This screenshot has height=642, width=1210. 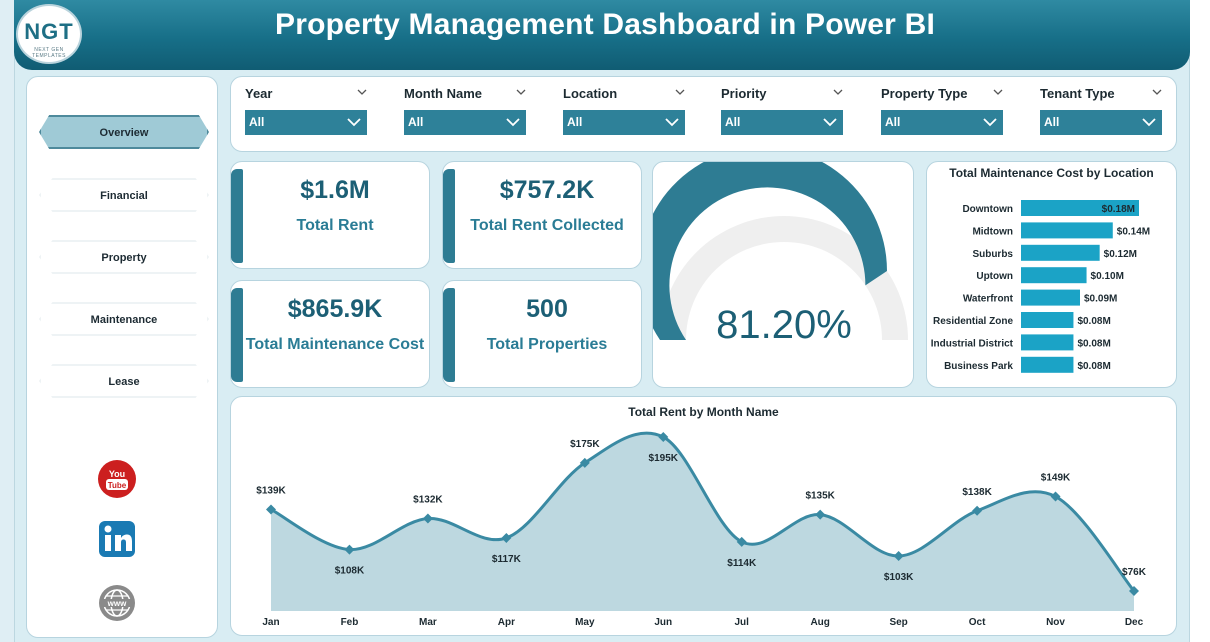 I want to click on bar-category-label: Residential Zone, so click(x=973, y=321).